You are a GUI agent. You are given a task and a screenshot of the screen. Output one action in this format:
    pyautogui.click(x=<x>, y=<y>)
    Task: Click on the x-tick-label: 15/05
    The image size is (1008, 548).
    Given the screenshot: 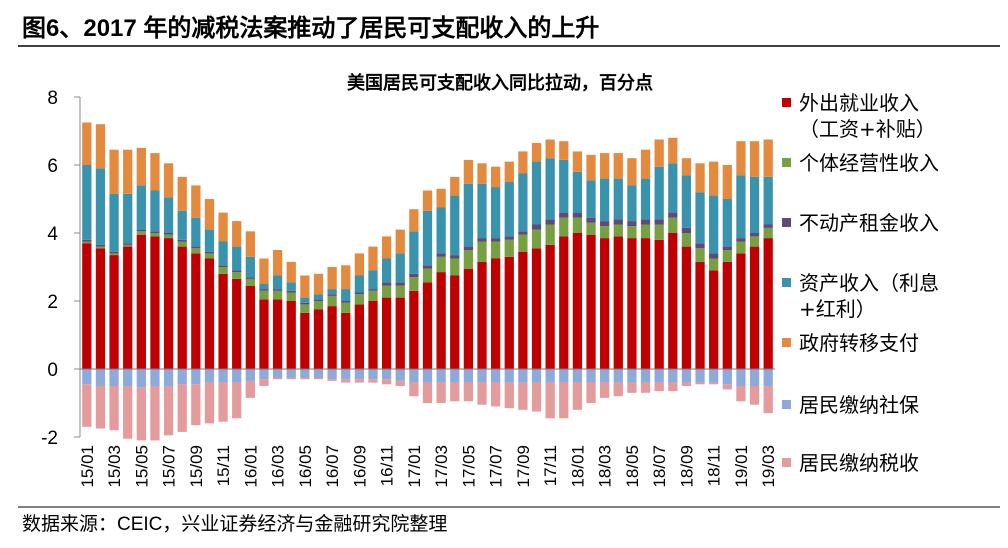 What is the action you would take?
    pyautogui.click(x=141, y=466)
    